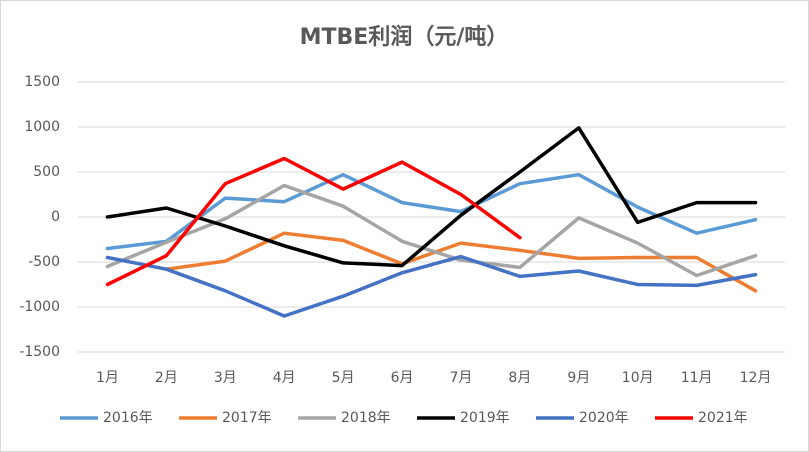 The width and height of the screenshot is (809, 452). Describe the element at coordinates (39, 307) in the screenshot. I see `y-tick-label: -1000` at that location.